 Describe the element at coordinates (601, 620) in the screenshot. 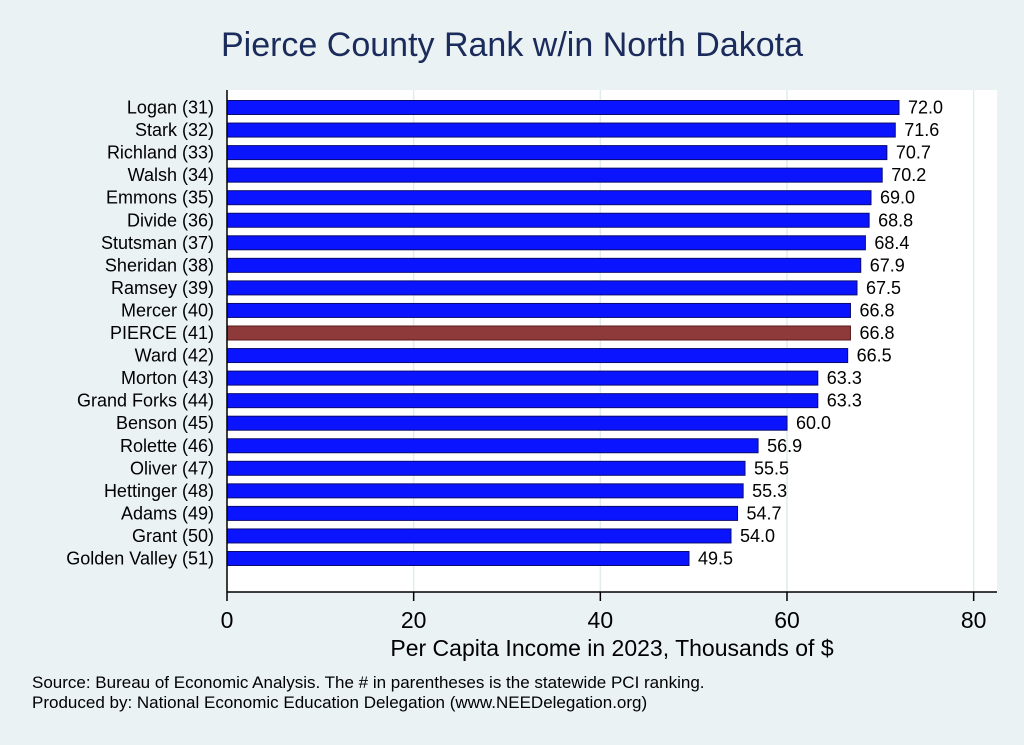

I see `x-tick-label: 40` at that location.